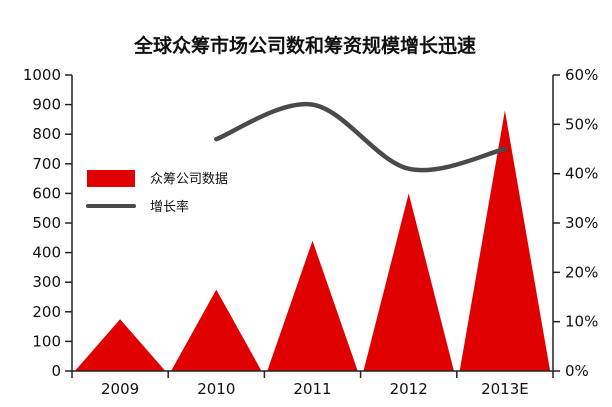 The width and height of the screenshot is (612, 407). Describe the element at coordinates (46, 223) in the screenshot. I see `y-left-tick-label: 500` at that location.